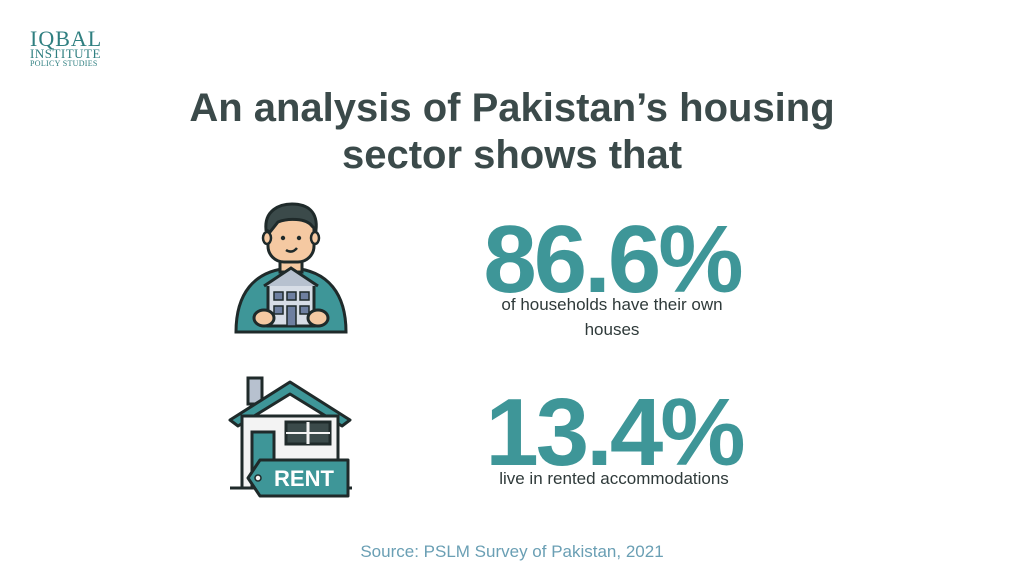 This screenshot has width=1024, height=576. What do you see at coordinates (66, 38) in the screenshot?
I see `logo-line-1: IQBAL` at bounding box center [66, 38].